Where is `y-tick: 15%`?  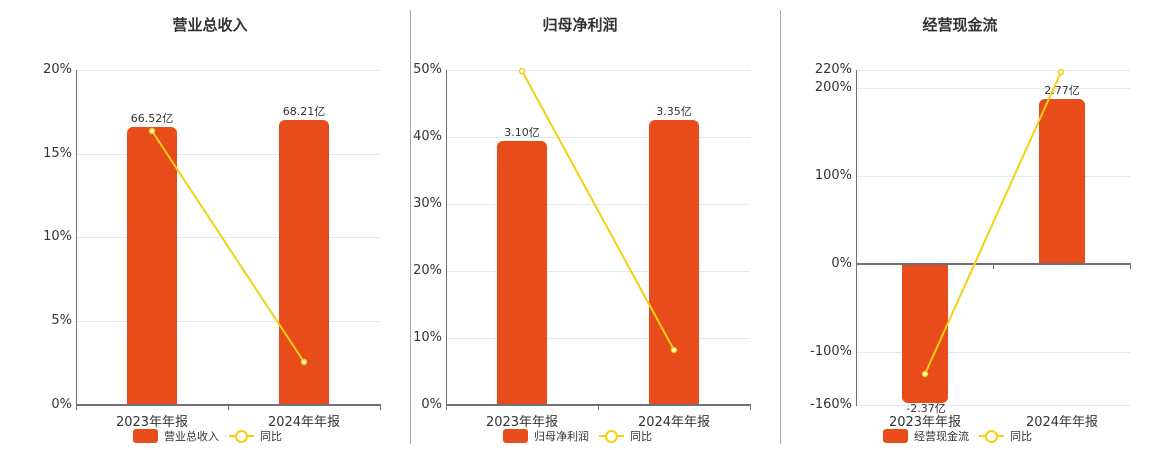
y-tick: 15% is located at coordinates (57, 153).